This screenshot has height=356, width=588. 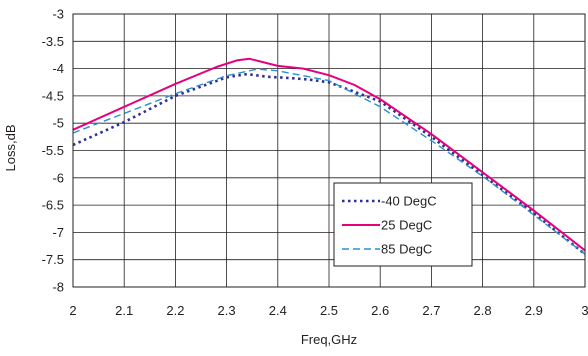 I want to click on legend-label-3: 85 DegC, so click(x=406, y=249).